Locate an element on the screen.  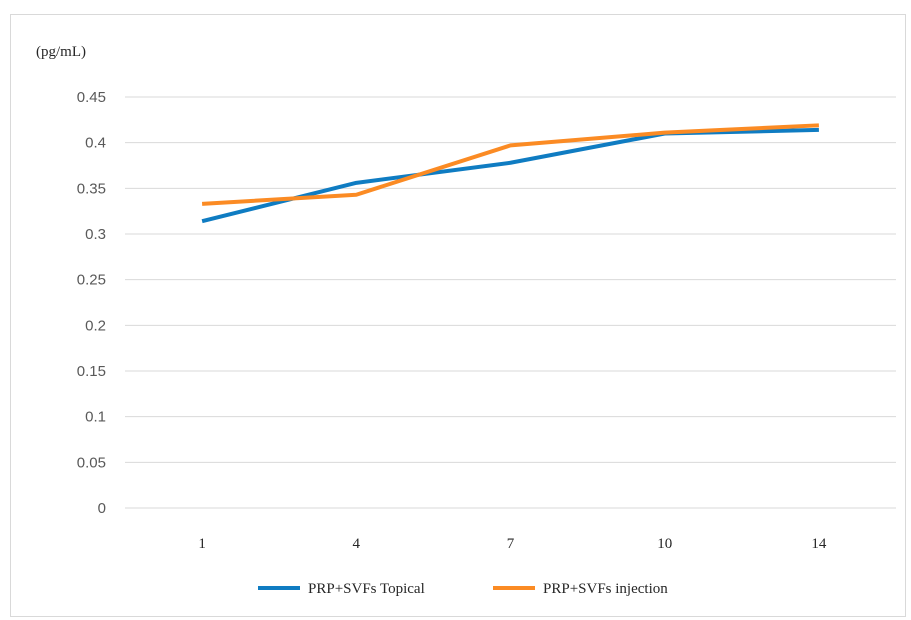
x-tick-label: 7 is located at coordinates (511, 544).